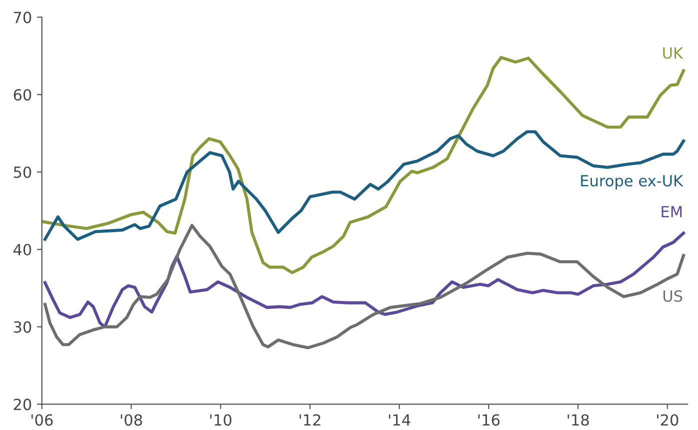 Image resolution: width=698 pixels, height=430 pixels. Describe the element at coordinates (672, 212) in the screenshot. I see `series-label: EM` at that location.